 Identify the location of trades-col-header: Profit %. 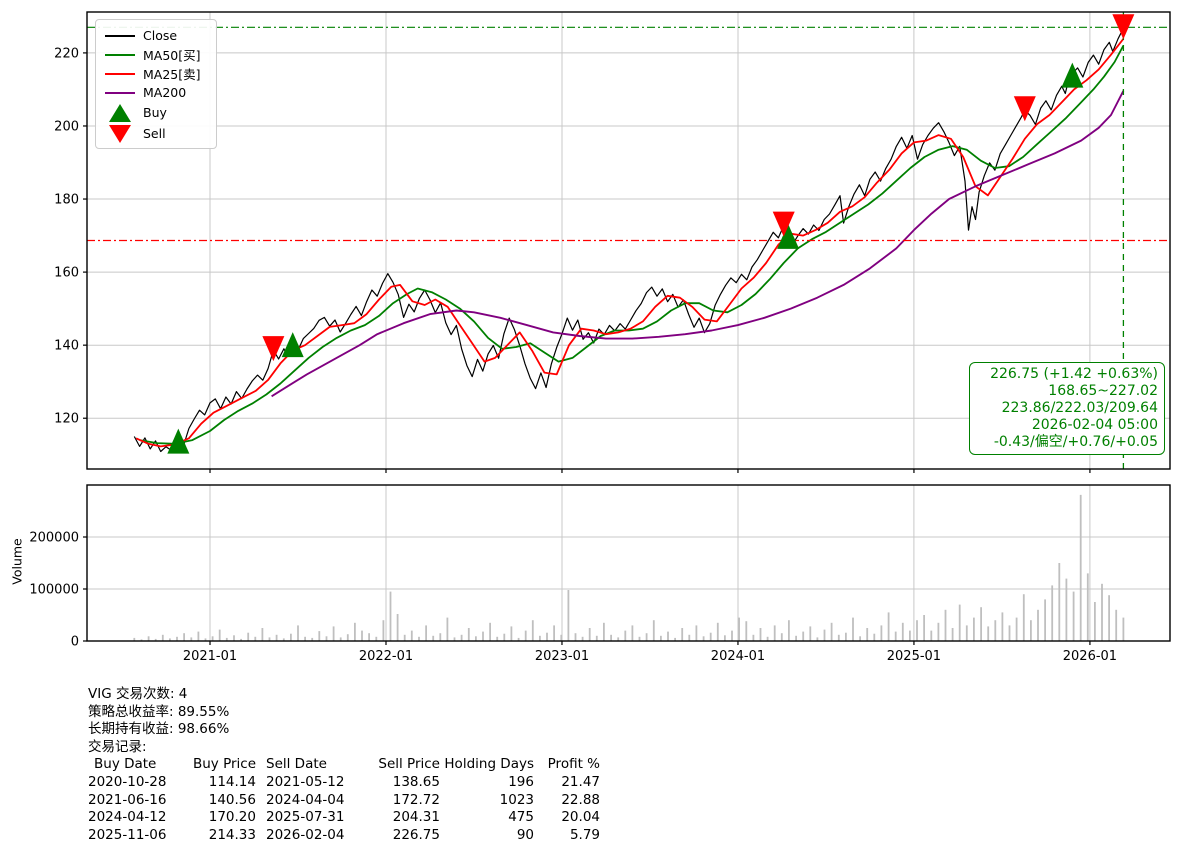
(573, 764).